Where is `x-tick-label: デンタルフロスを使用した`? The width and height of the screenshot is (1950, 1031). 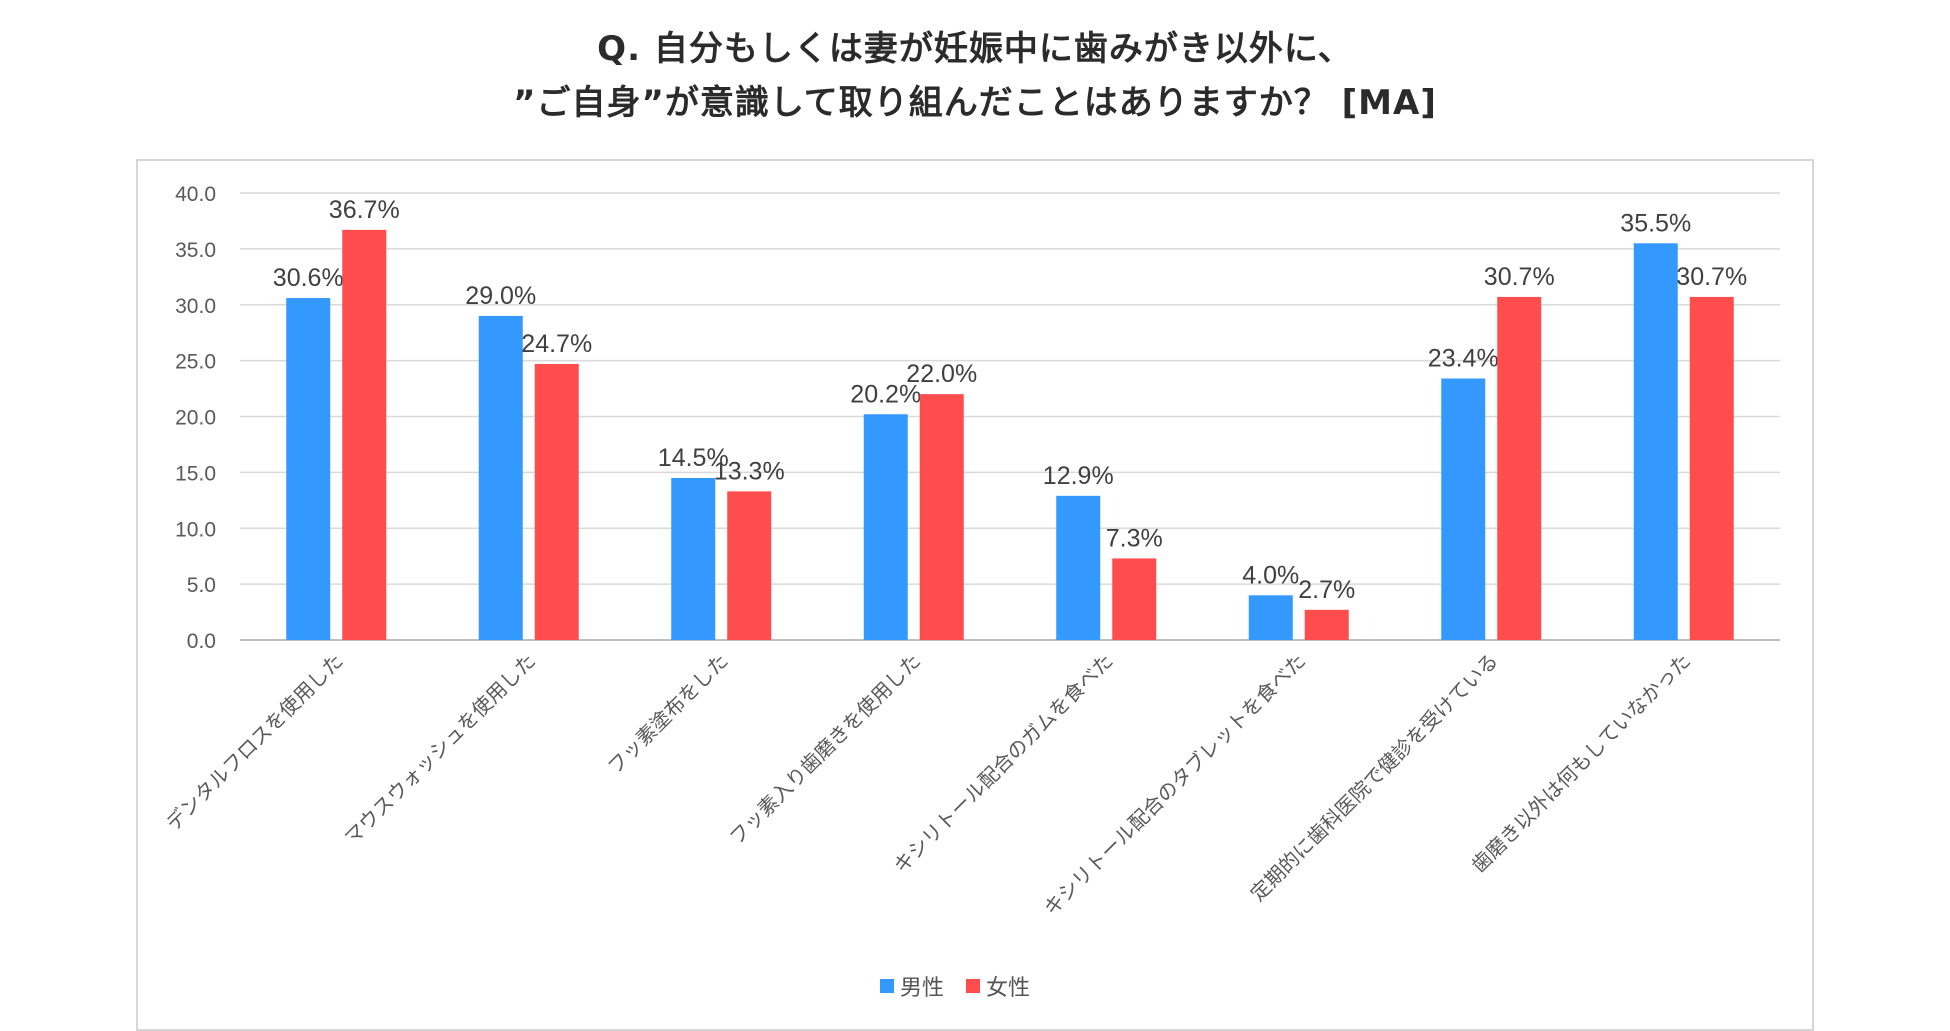 x-tick-label: デンタルフロスを使用した is located at coordinates (254, 742).